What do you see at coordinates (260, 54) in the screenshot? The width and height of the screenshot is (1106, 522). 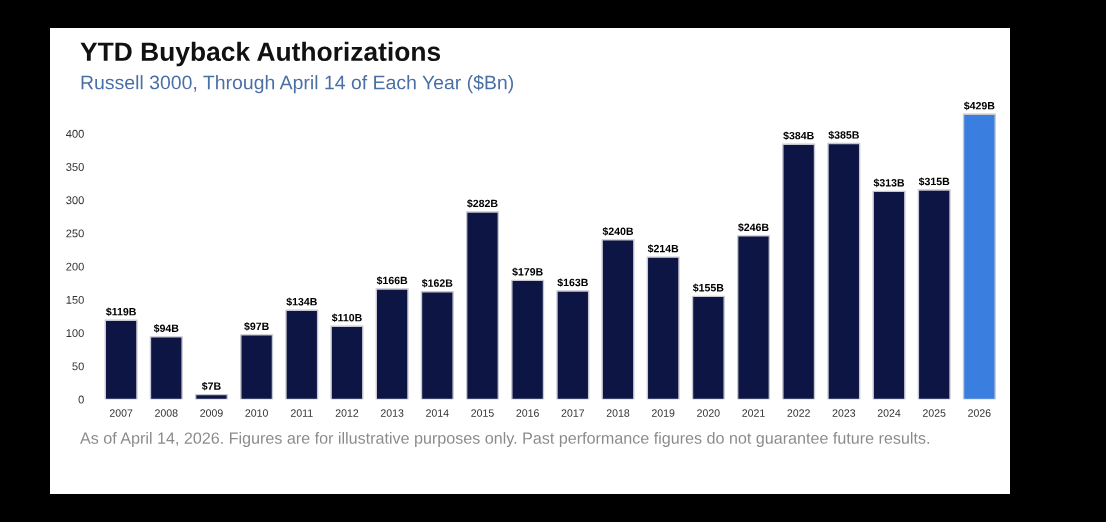 I see `chart-title: YTD Buyback Authorizations` at bounding box center [260, 54].